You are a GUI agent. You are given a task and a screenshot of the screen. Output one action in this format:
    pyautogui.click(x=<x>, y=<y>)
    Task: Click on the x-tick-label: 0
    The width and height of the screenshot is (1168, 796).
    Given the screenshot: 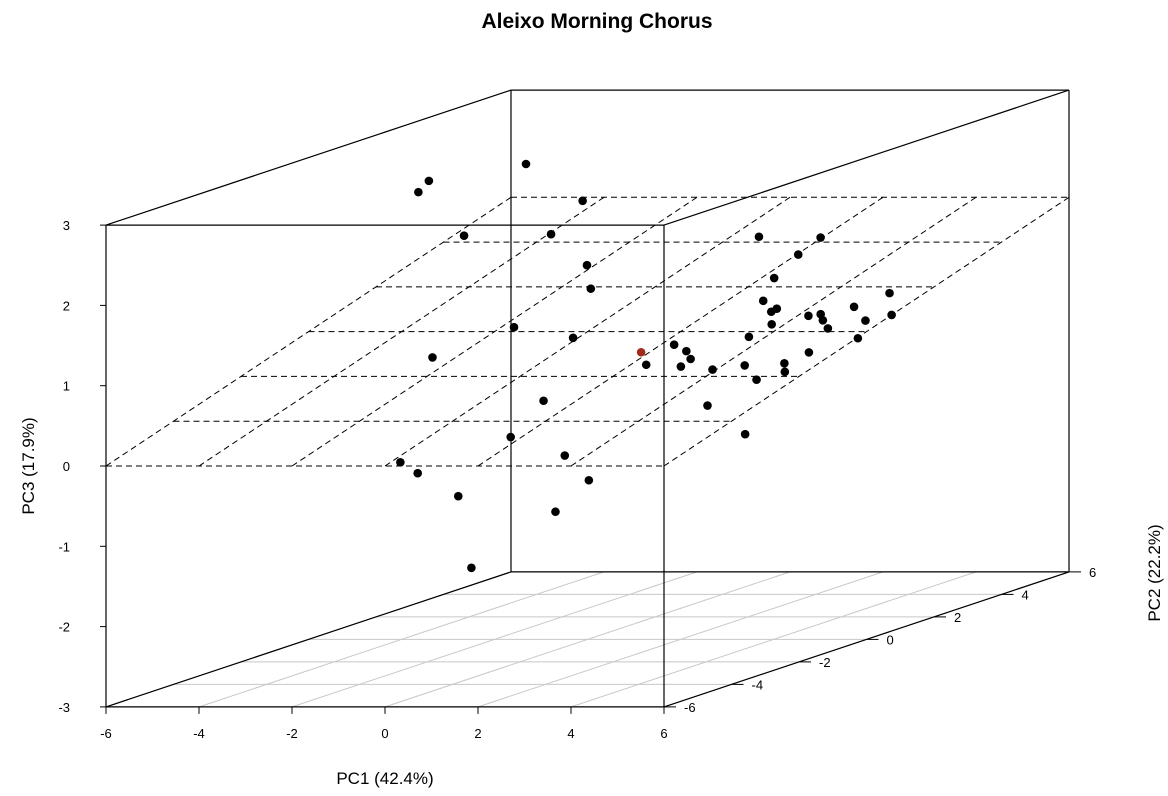 What is the action you would take?
    pyautogui.click(x=384, y=733)
    